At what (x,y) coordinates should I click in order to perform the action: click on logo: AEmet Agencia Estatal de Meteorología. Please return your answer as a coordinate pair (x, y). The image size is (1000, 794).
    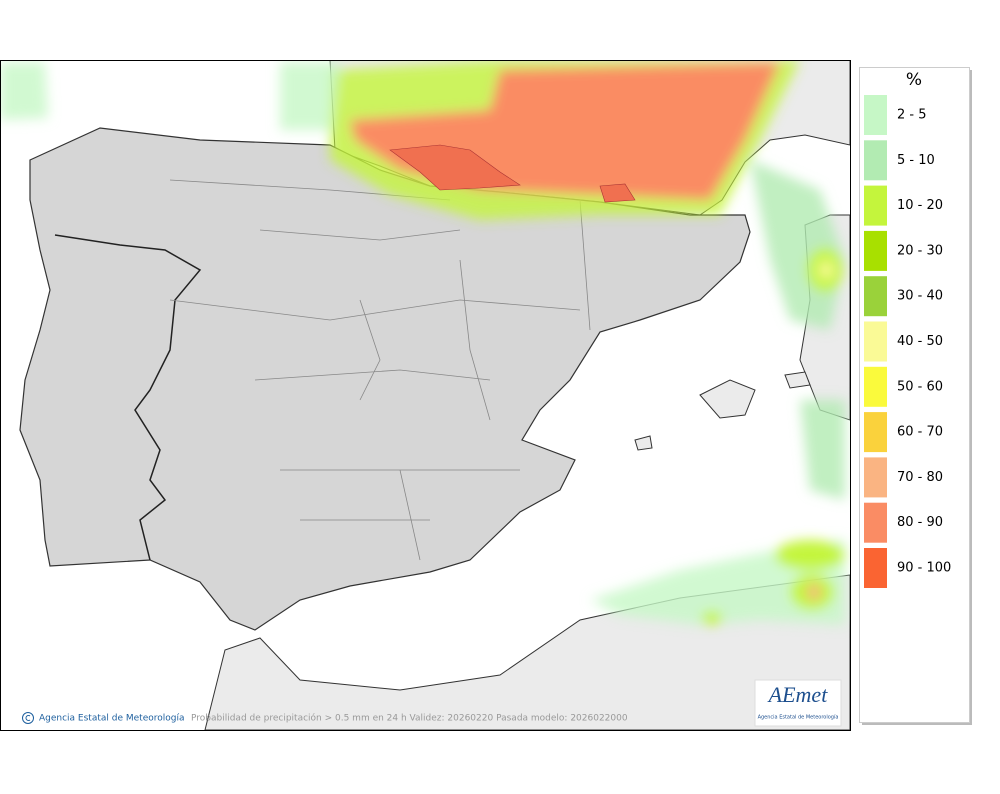
    Looking at the image, I should click on (798, 703).